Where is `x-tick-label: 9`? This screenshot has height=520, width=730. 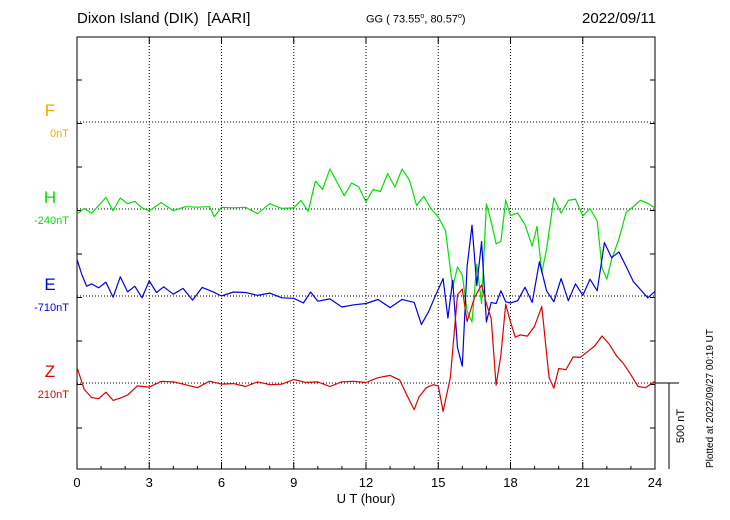
x-tick-label: 9 is located at coordinates (293, 482).